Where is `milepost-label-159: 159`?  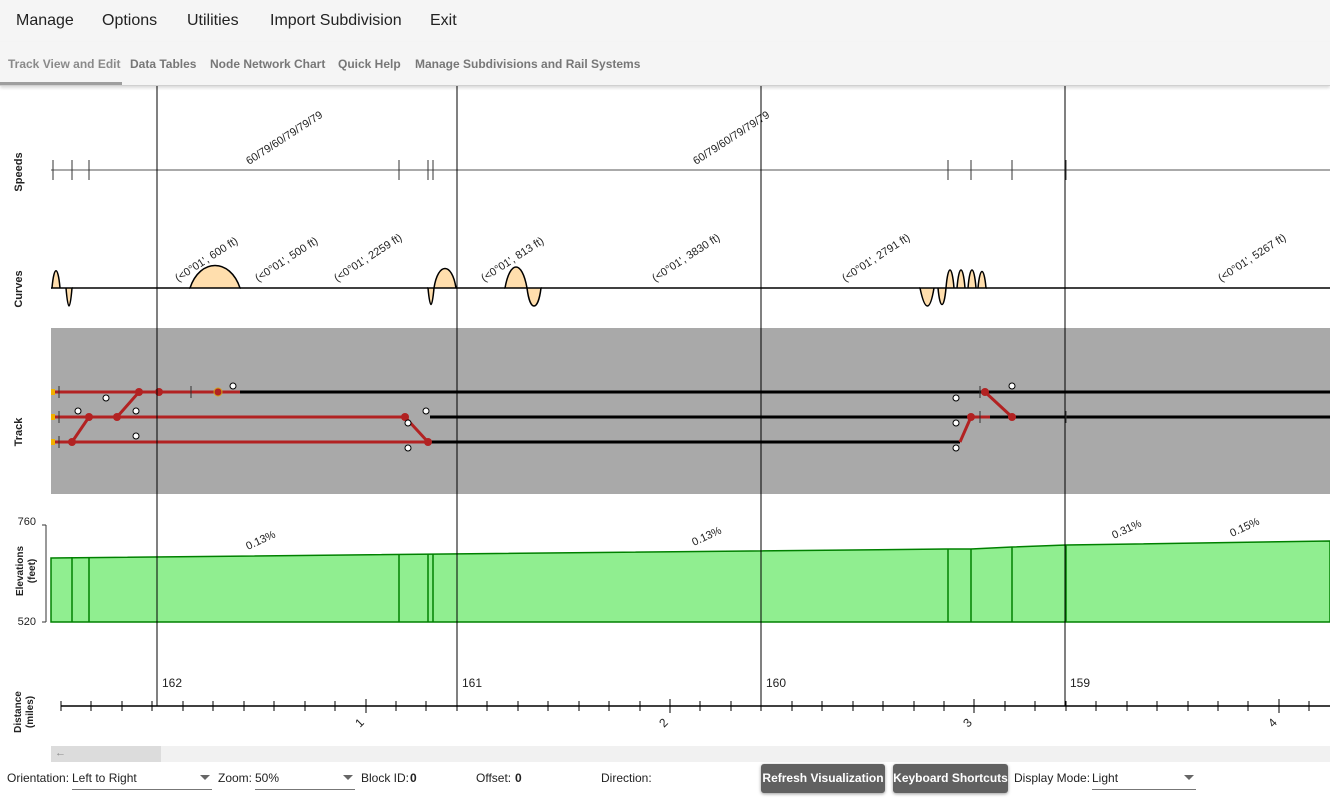 milepost-label-159: 159 is located at coordinates (1080, 683).